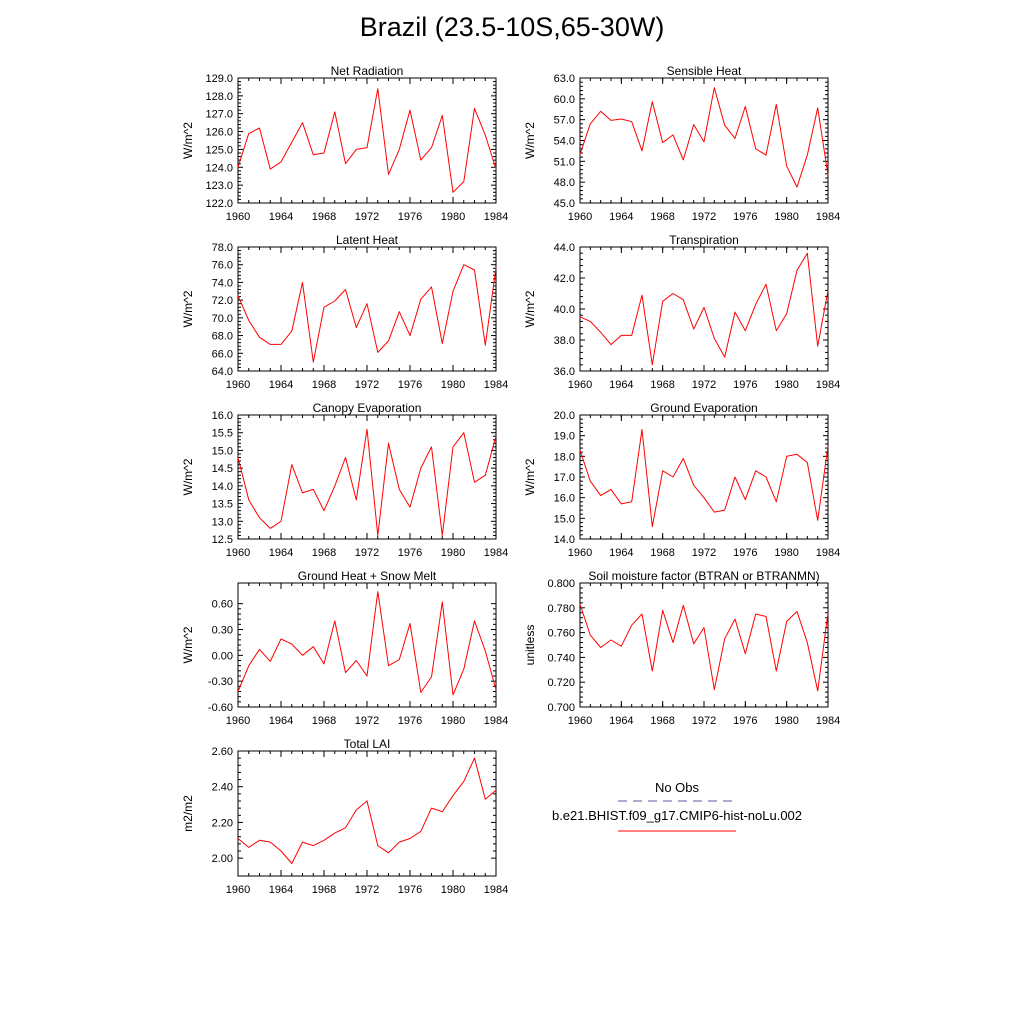  Describe the element at coordinates (219, 150) in the screenshot. I see `y-tick-label: 125.0` at that location.